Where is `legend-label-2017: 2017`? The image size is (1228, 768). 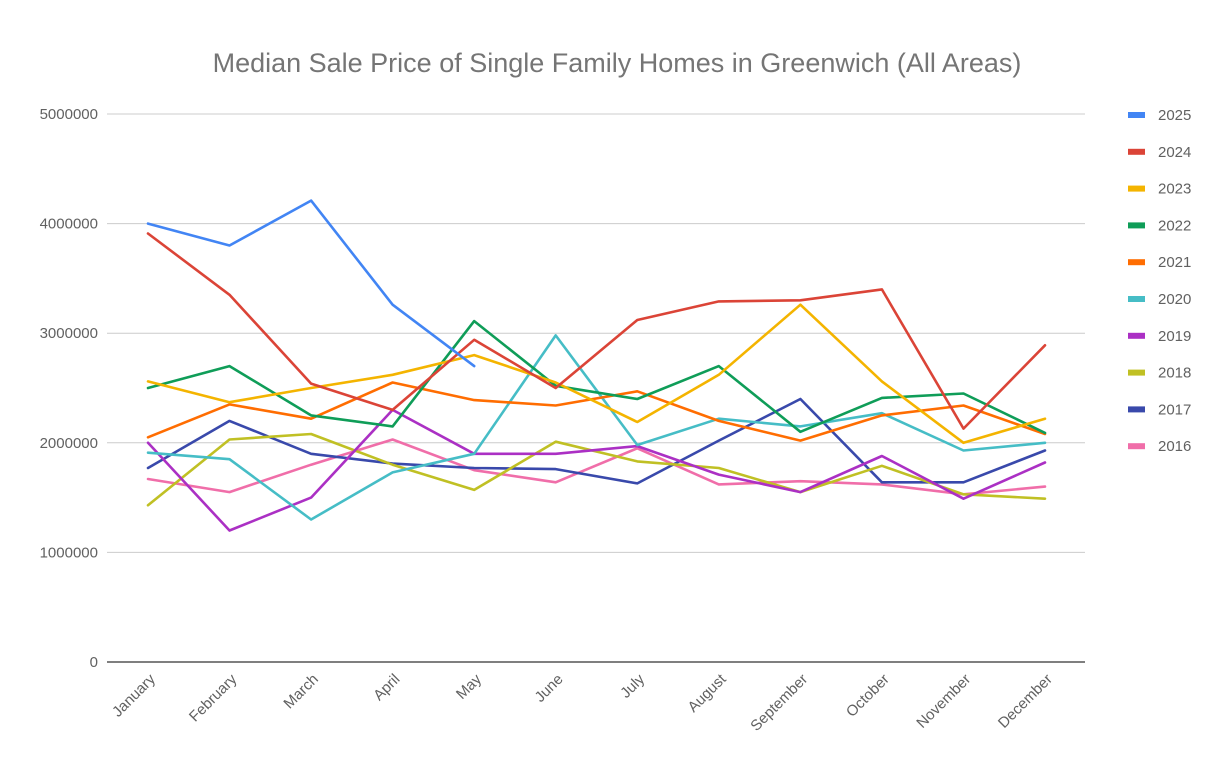 legend-label-2017: 2017 is located at coordinates (1174, 409).